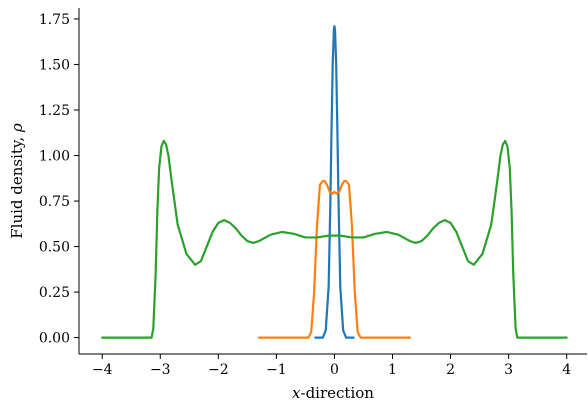  I want to click on x-tick-label: −3, so click(160, 370).